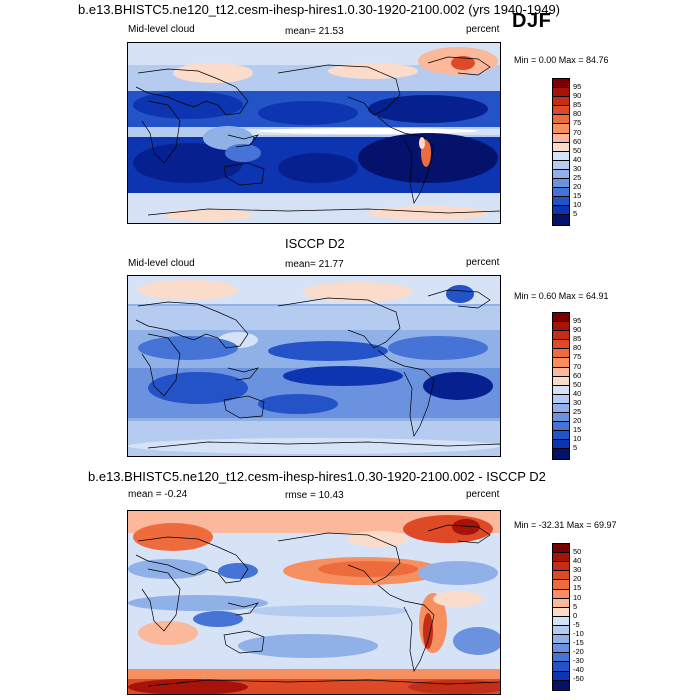 Image resolution: width=700 pixels, height=700 pixels. I want to click on panel2-colorbar, so click(561, 386).